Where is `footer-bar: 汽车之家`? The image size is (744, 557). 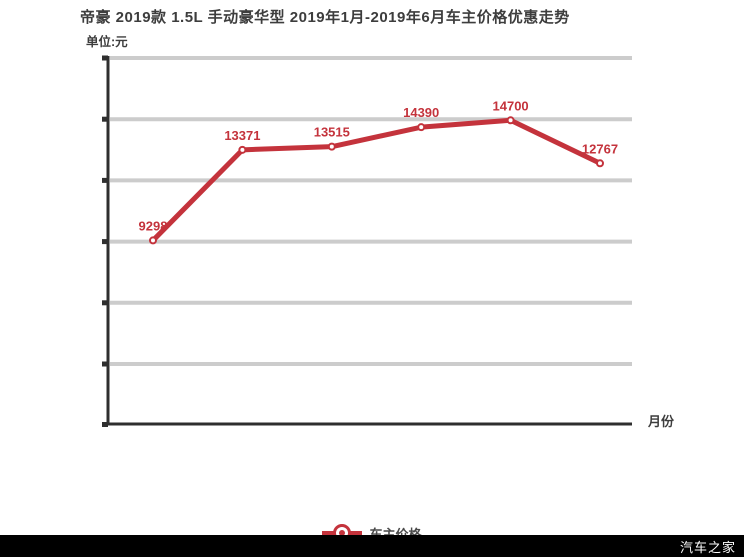
footer-bar: 汽车之家 is located at coordinates (372, 546).